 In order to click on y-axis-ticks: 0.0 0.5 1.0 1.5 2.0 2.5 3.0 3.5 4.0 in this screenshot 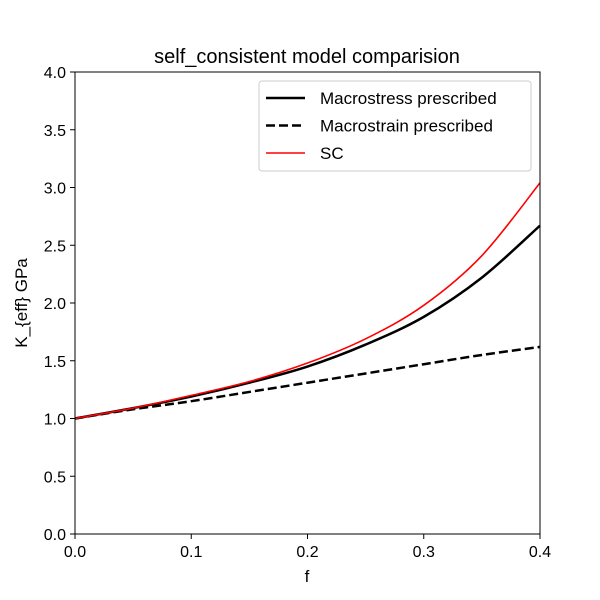, I will do `click(59, 304)`.